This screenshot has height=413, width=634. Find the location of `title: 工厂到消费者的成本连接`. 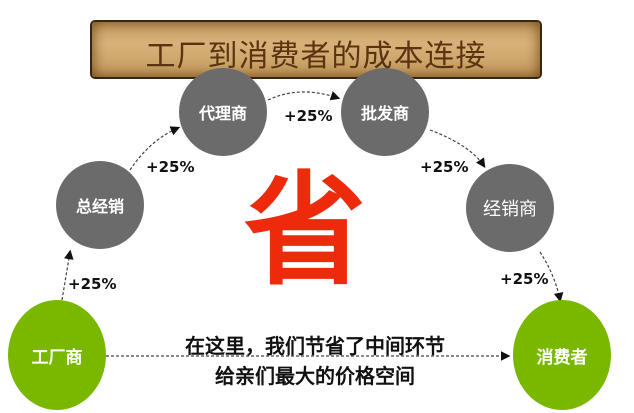

title: 工厂到消费者的成本连接 is located at coordinates (316, 56).